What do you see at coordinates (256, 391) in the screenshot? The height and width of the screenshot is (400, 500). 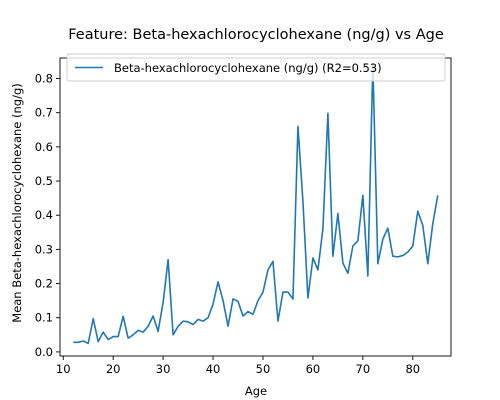 I see `x-axis-label: Age` at bounding box center [256, 391].